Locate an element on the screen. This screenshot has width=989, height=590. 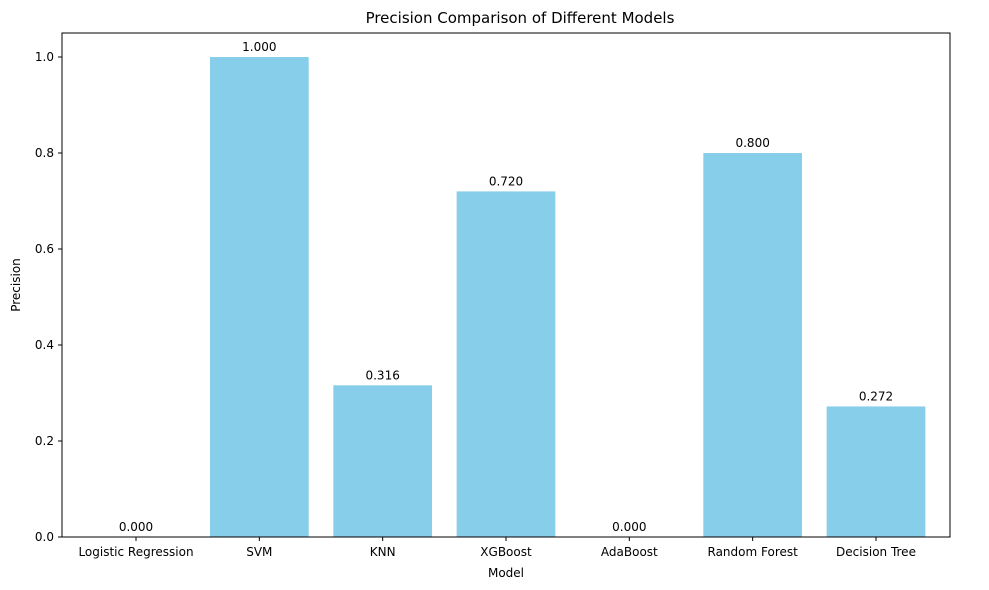
x-tick-label: SVM is located at coordinates (259, 552).